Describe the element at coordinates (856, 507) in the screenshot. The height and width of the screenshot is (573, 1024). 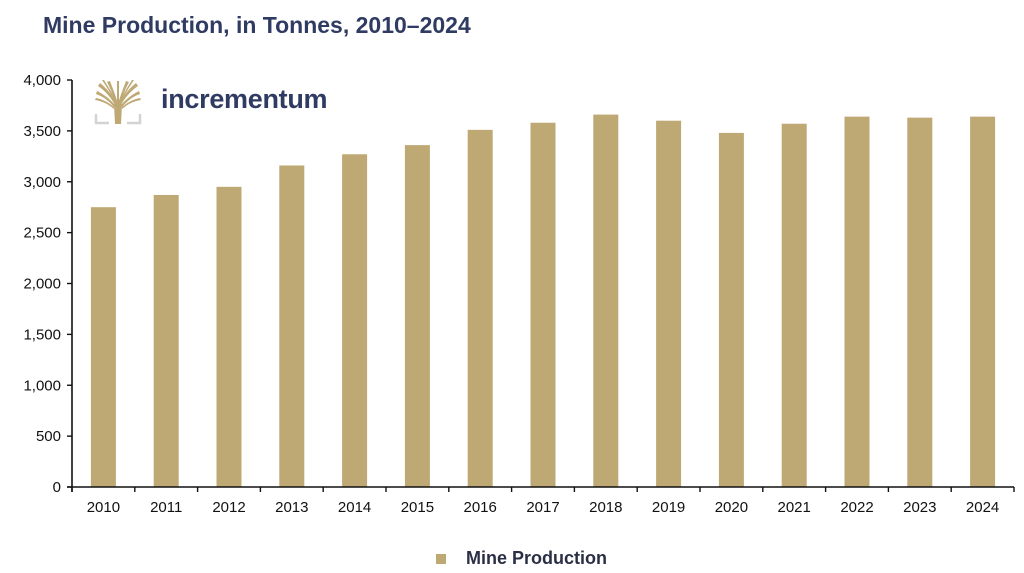
I see `x-tick-label: 2022` at that location.